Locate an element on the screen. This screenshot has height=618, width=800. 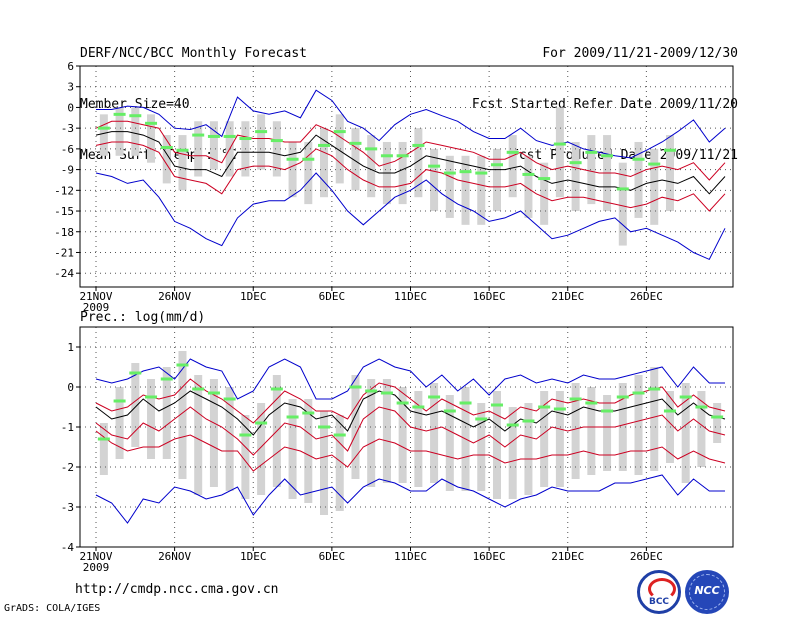
temp-y-tick-label: -12 is located at coordinates (64, 190).